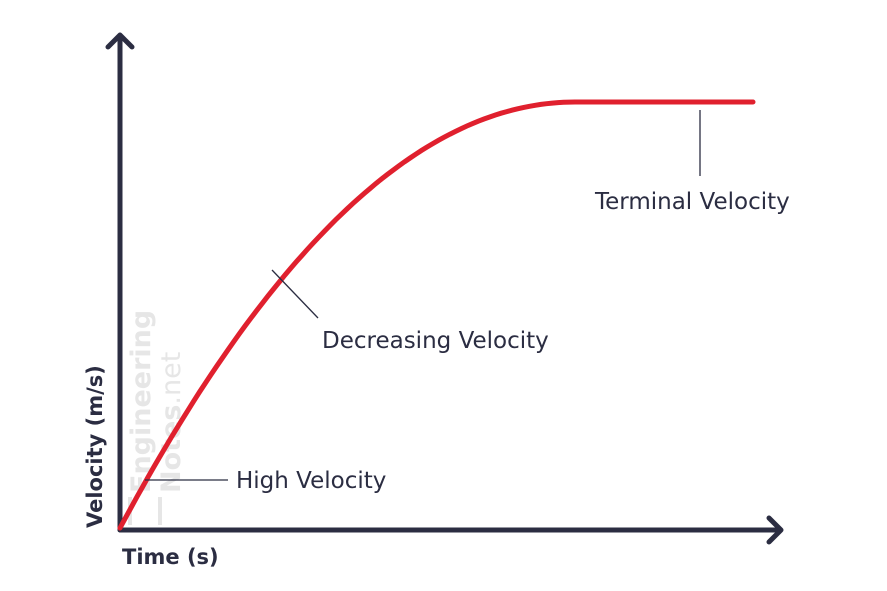 This screenshot has height=591, width=887. Describe the element at coordinates (170, 557) in the screenshot. I see `x-axis-label: Time (s)` at that location.